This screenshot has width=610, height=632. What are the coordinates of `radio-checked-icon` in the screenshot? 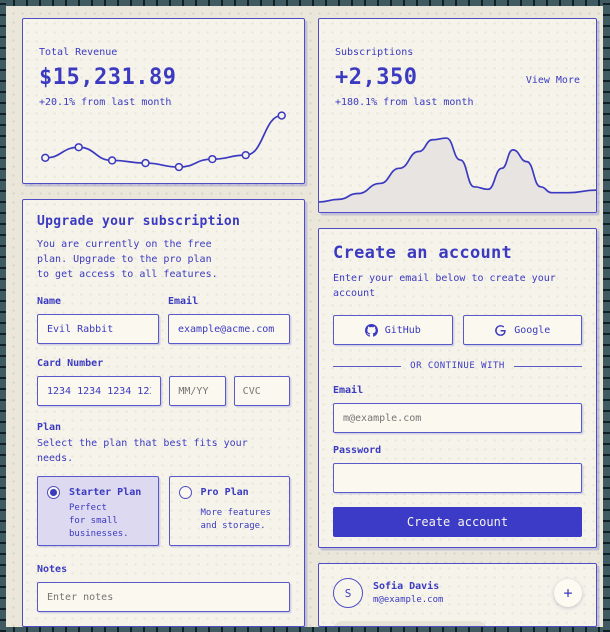 It's located at (53, 492).